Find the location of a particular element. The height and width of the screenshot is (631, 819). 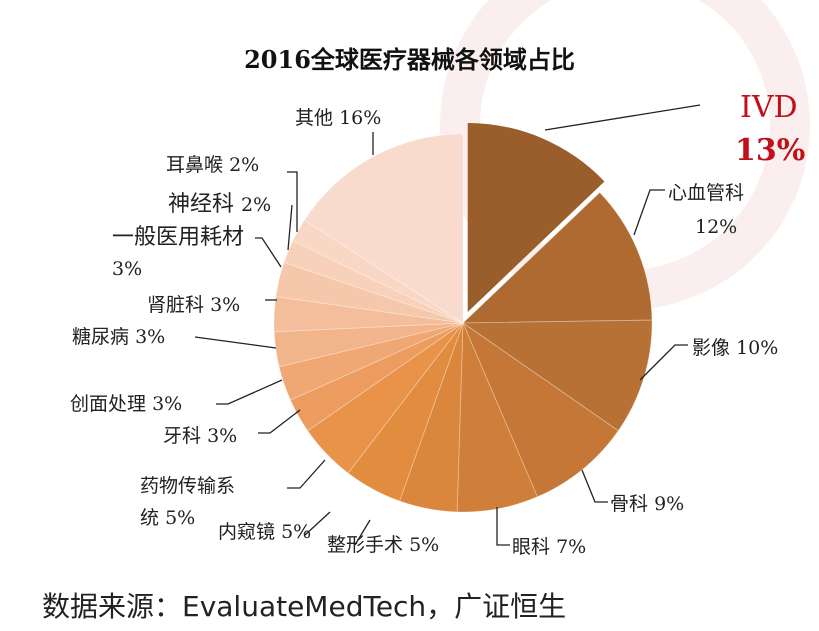

leader-line-neuro is located at coordinates (290, 227).